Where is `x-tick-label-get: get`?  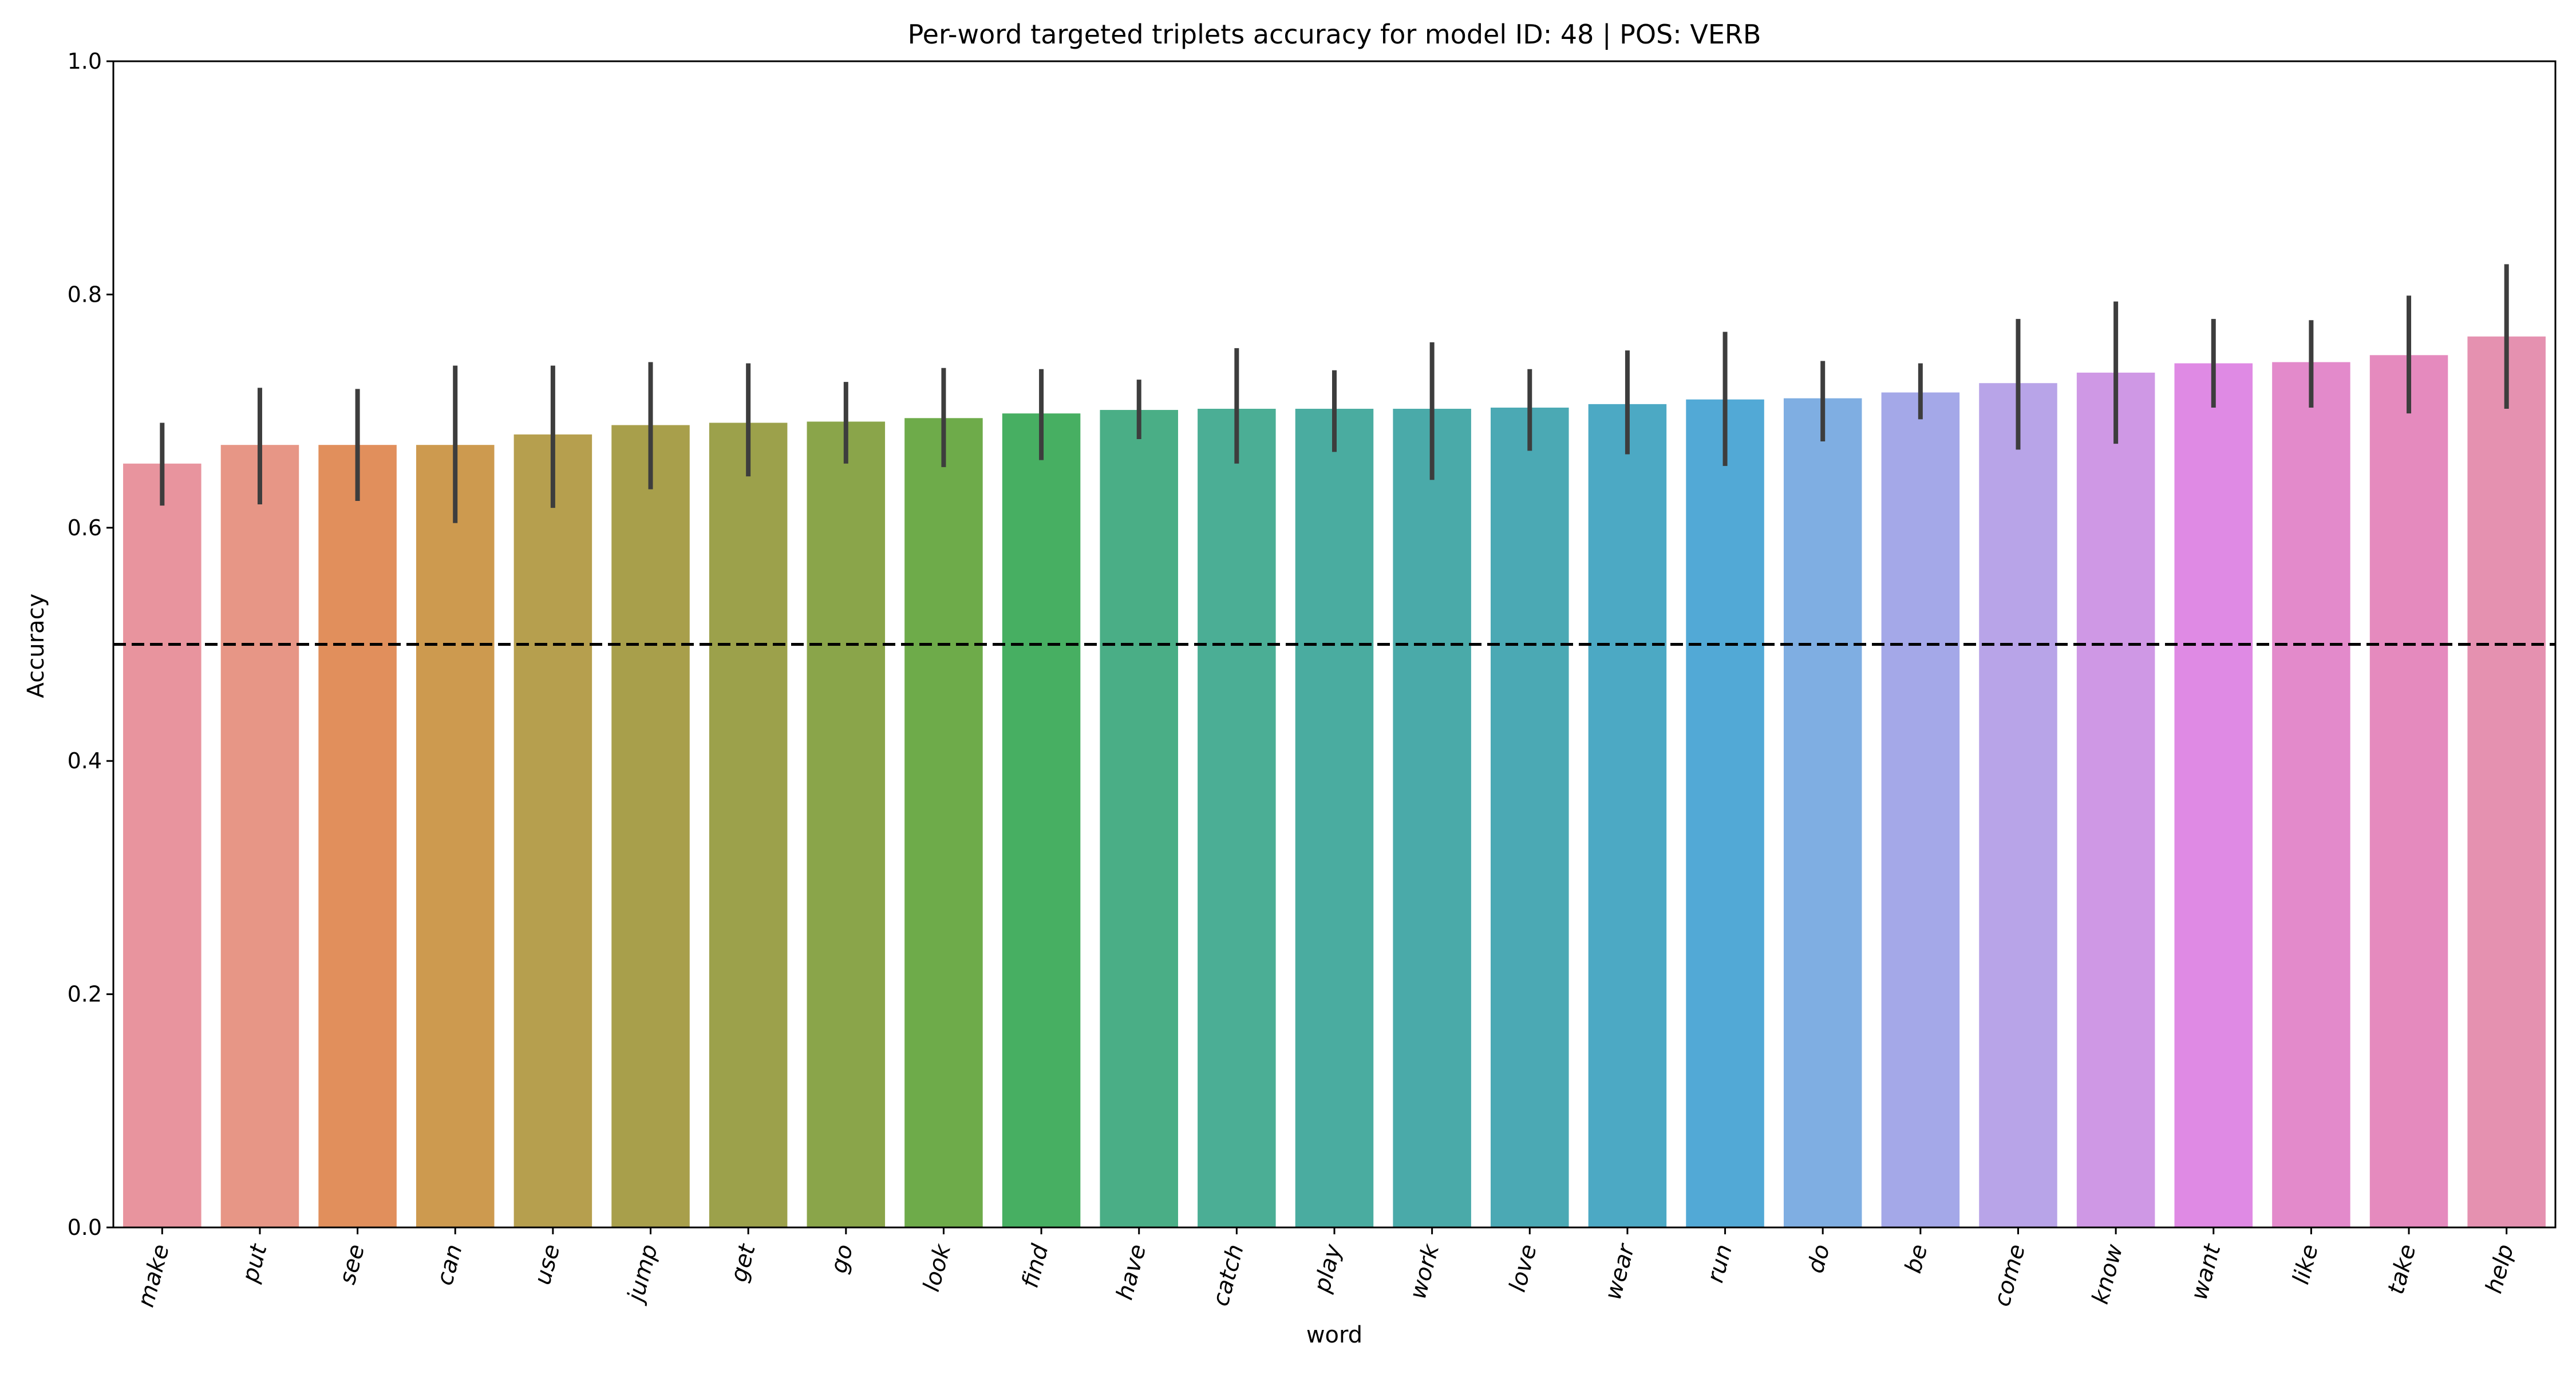 x-tick-label-get: get is located at coordinates (743, 1263).